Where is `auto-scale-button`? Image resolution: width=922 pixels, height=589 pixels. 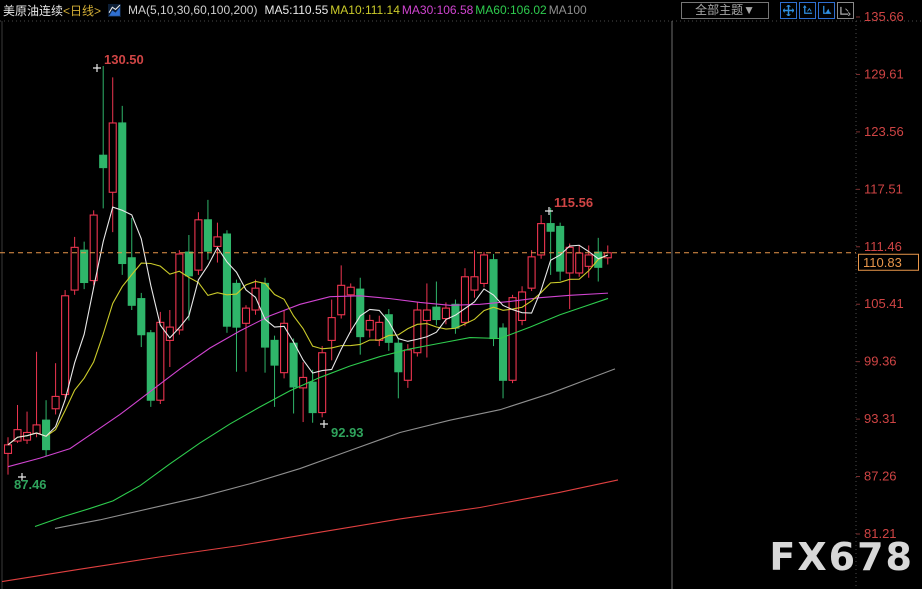 auto-scale-button is located at coordinates (826, 10).